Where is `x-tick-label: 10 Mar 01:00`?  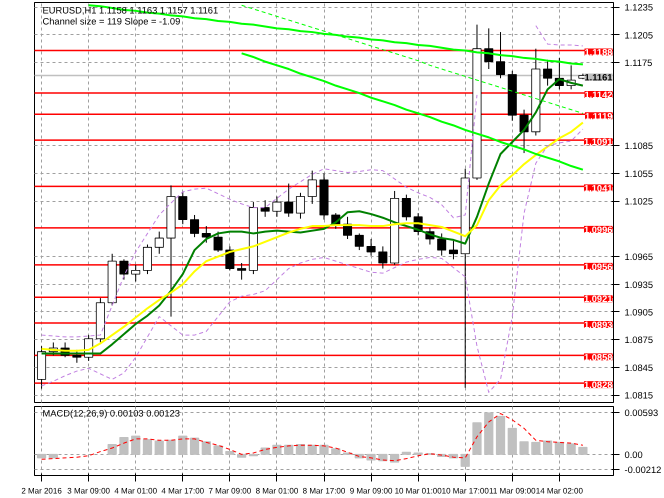 x-tick-label: 10 Mar 01:00 is located at coordinates (418, 491).